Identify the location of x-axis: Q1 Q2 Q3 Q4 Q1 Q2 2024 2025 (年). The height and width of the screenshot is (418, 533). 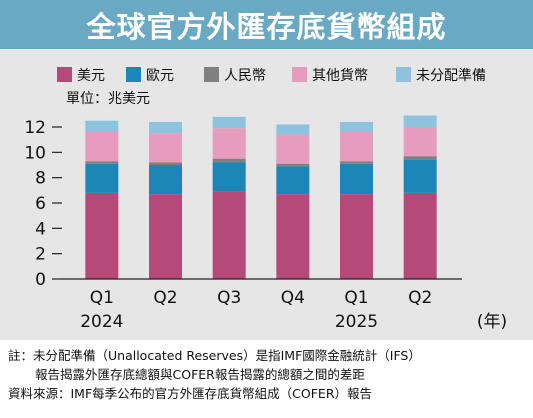
(284, 305).